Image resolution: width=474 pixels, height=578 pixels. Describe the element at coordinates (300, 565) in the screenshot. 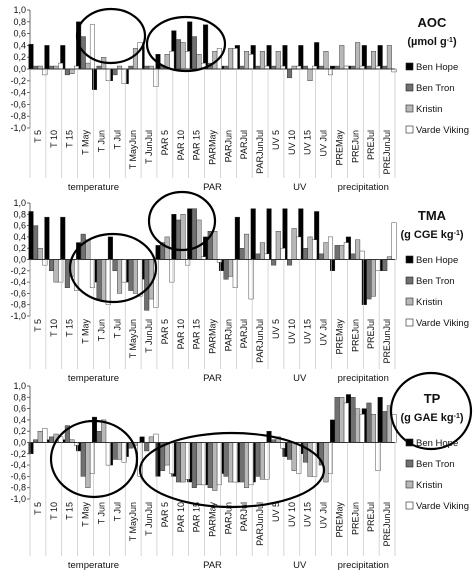

I see `group-label: UV` at that location.